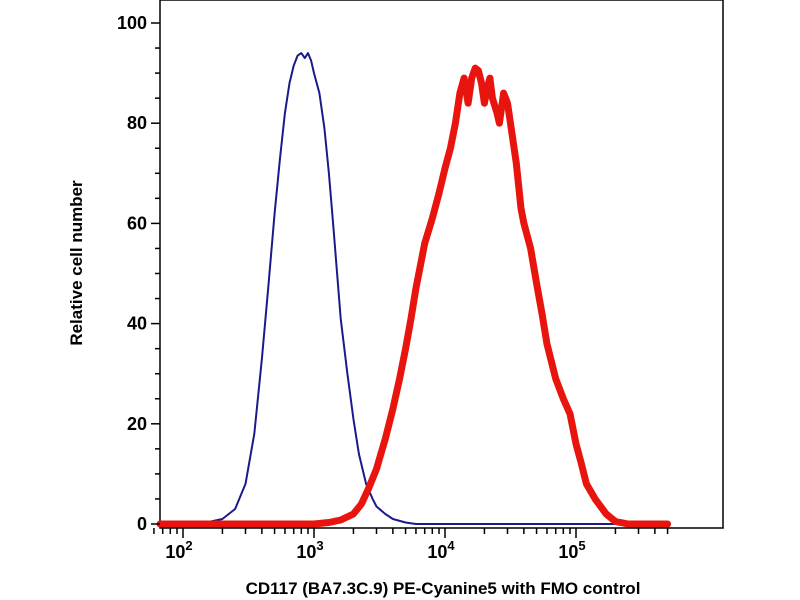 This screenshot has width=800, height=600. I want to click on y-tick-label: 40, so click(137, 324).